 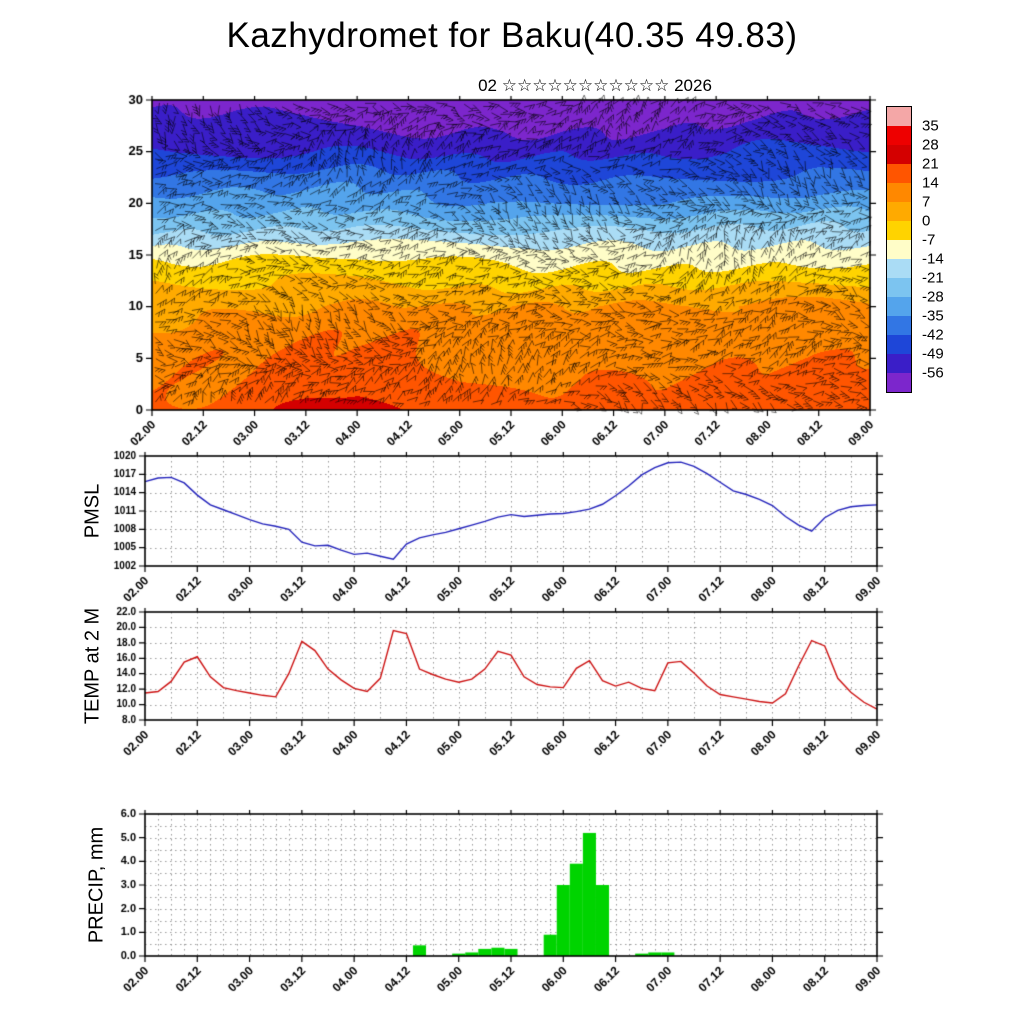 I want to click on colorbar-label: 21, so click(x=930, y=164).